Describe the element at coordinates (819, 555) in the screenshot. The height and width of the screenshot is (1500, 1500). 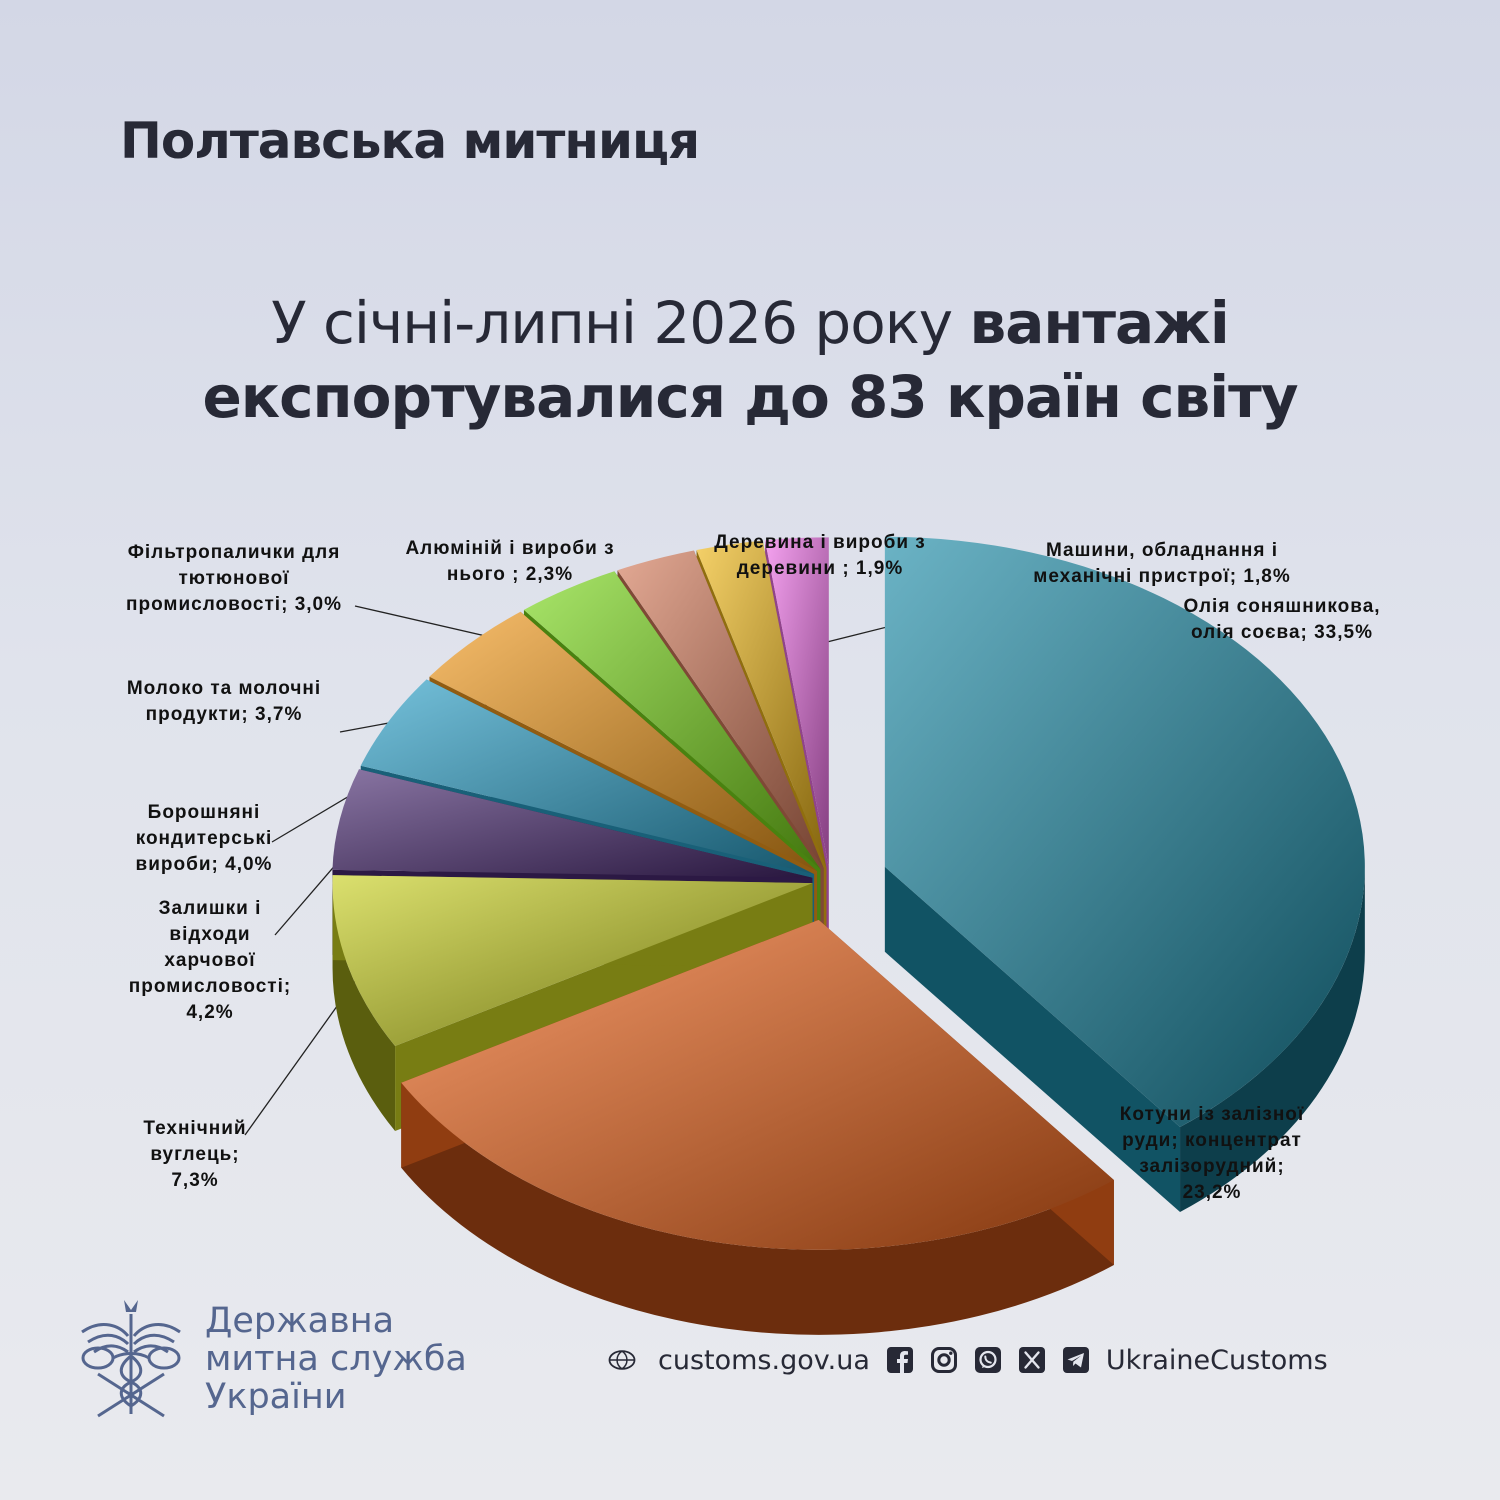
I see `slice-label-8: Деревина і вироби з деревини ; 1,9%` at that location.